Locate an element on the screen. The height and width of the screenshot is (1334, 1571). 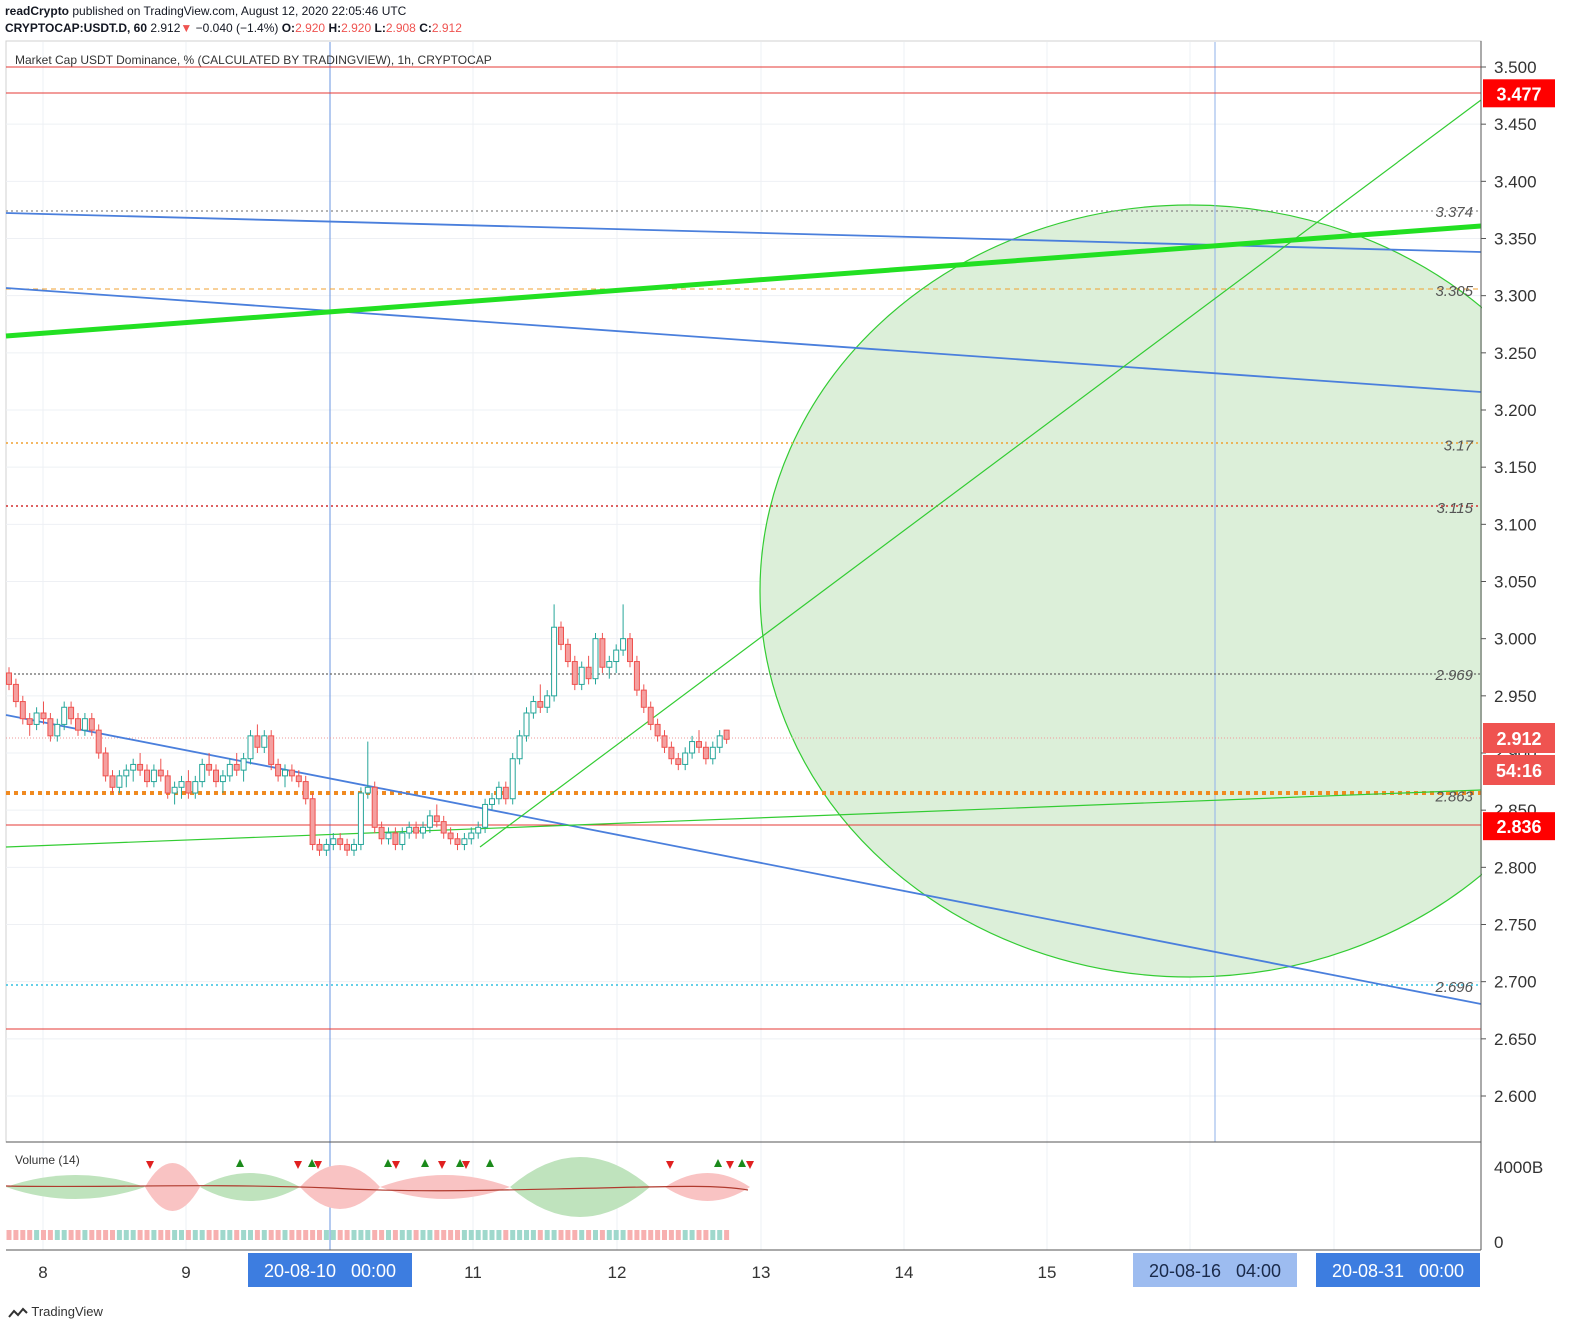
volume-pane is located at coordinates (379, 1198).